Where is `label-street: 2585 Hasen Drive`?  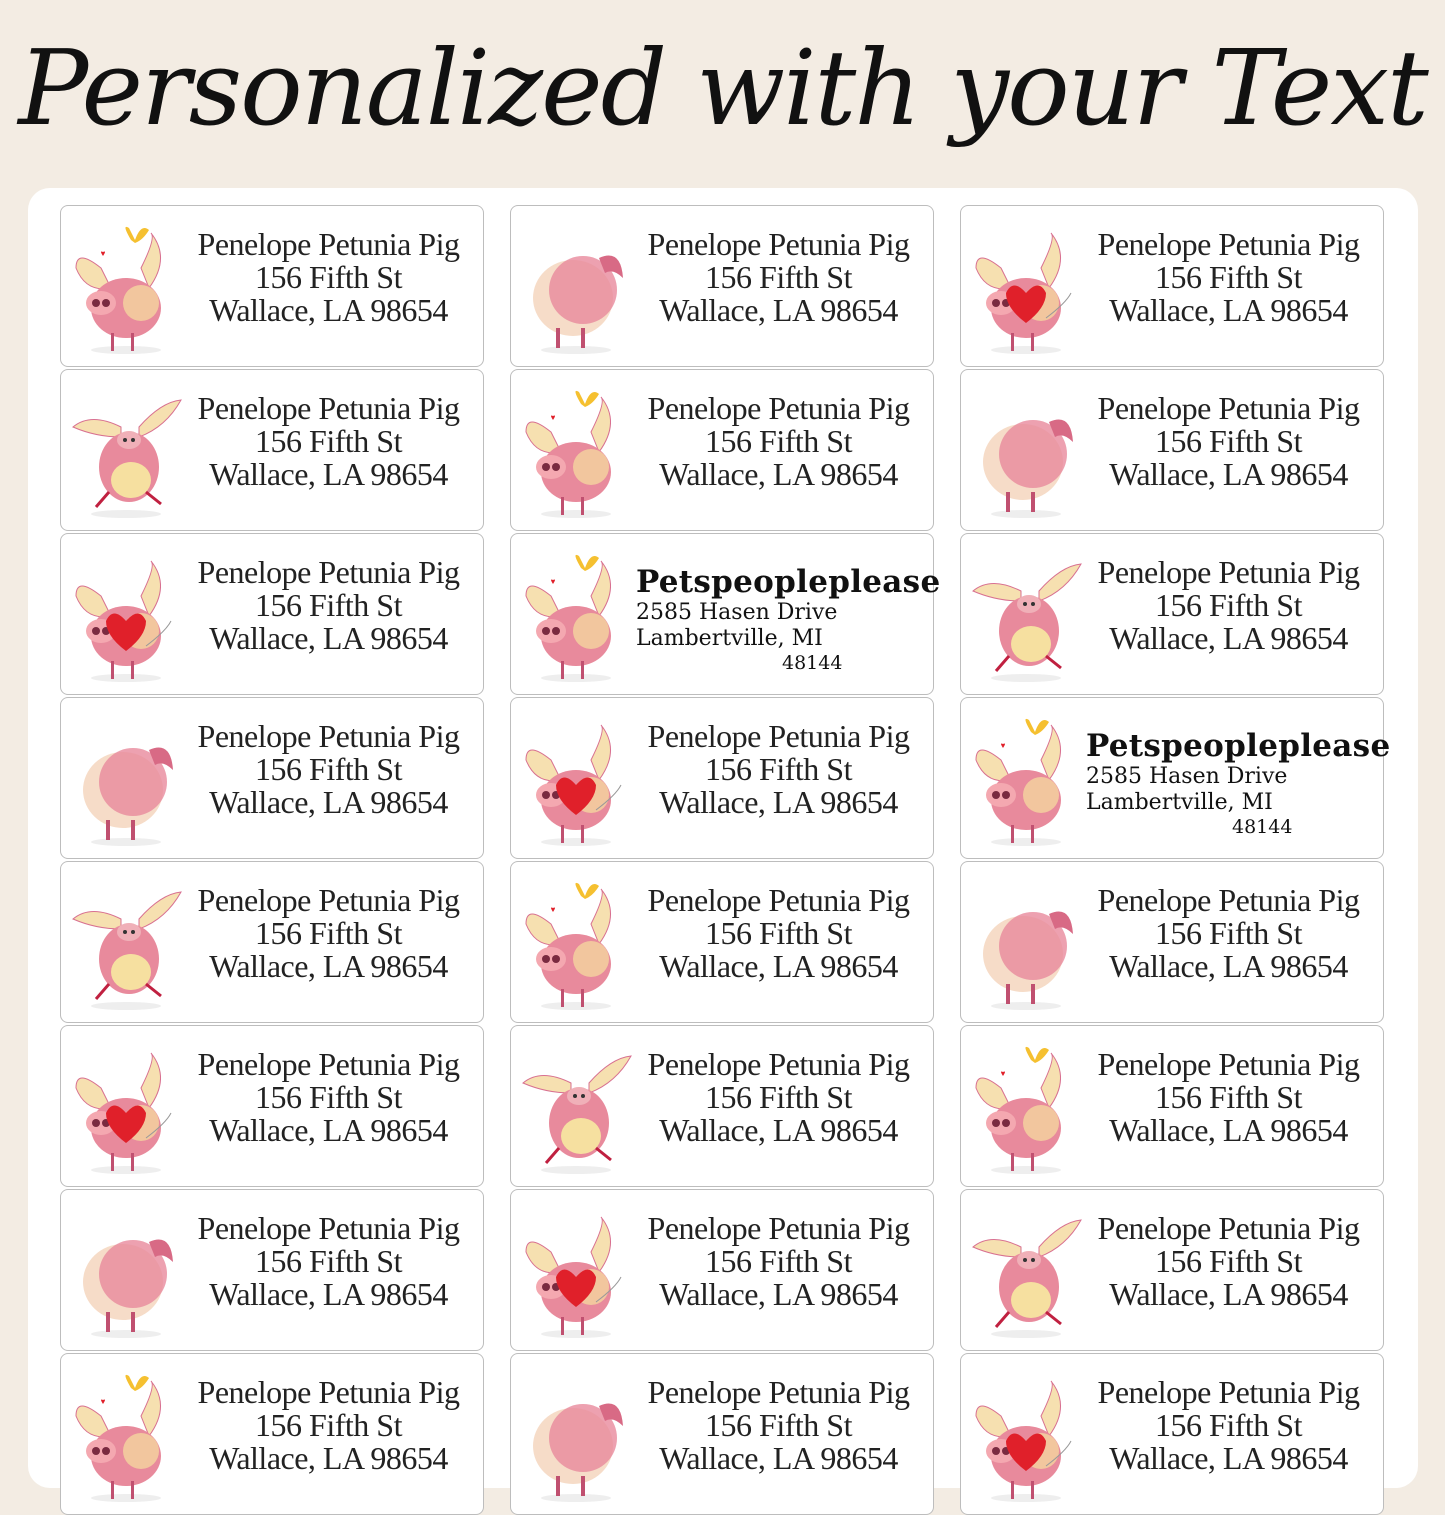
label-street: 2585 Hasen Drive is located at coordinates (1187, 776).